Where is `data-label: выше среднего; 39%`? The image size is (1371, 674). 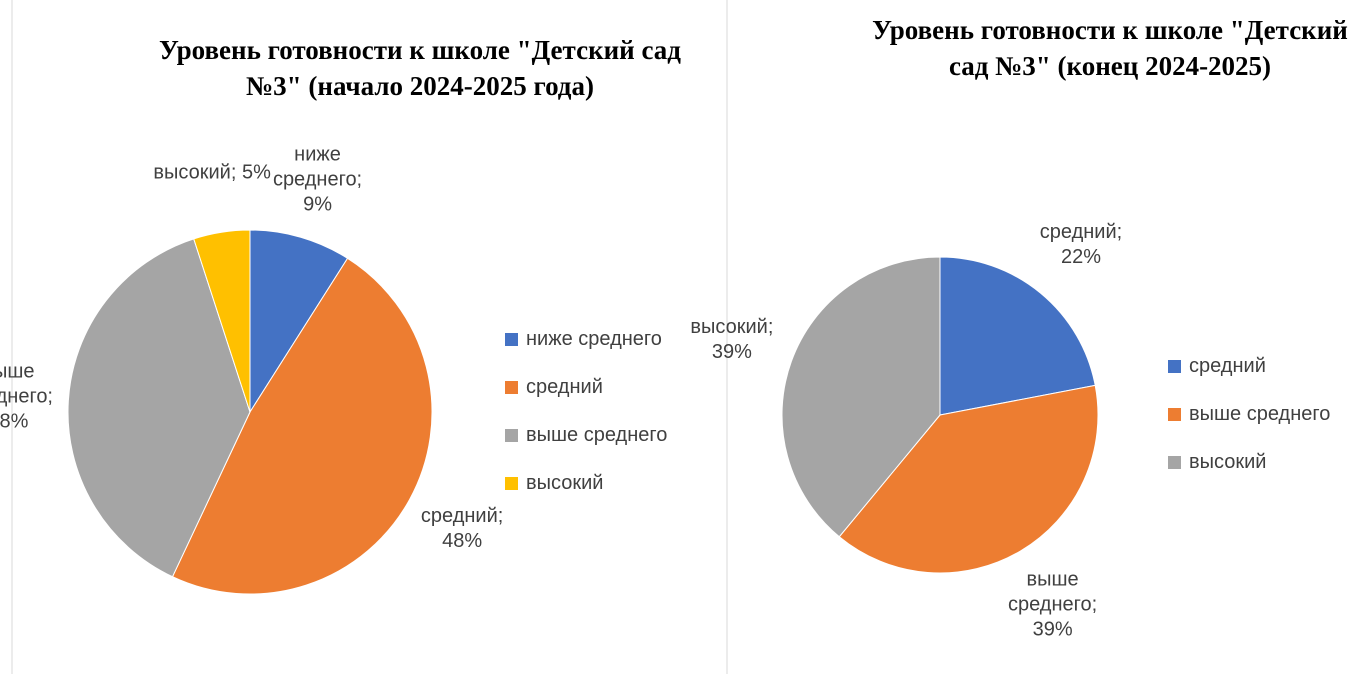 data-label: выше среднего; 39% is located at coordinates (1053, 604).